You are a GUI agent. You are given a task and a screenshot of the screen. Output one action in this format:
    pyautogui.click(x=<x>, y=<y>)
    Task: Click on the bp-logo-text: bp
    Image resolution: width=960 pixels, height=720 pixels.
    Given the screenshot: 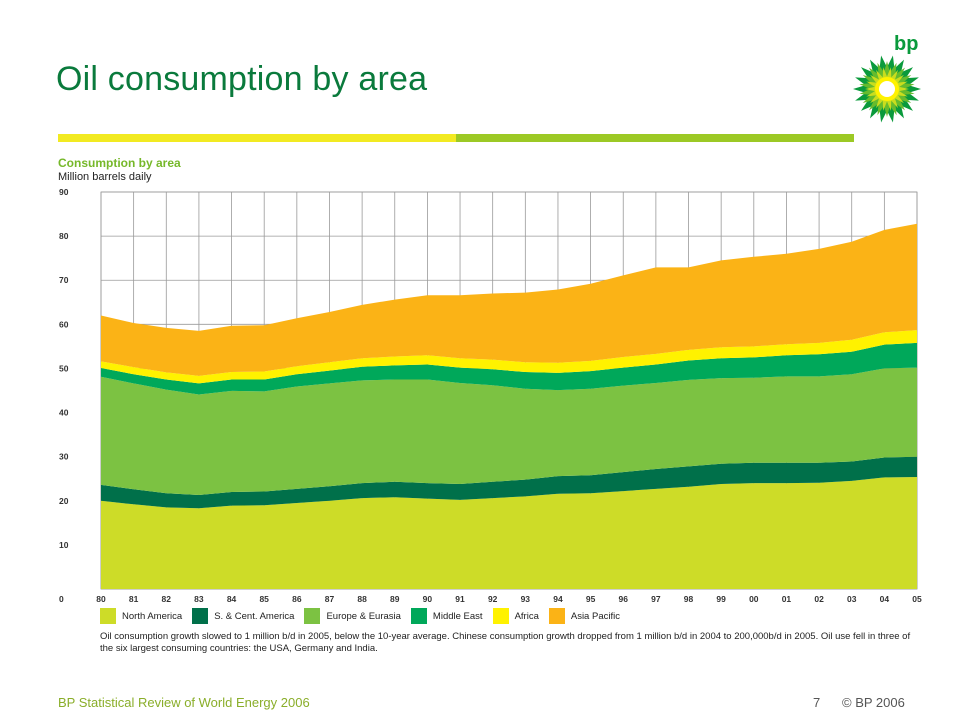 What is the action you would take?
    pyautogui.click(x=906, y=44)
    